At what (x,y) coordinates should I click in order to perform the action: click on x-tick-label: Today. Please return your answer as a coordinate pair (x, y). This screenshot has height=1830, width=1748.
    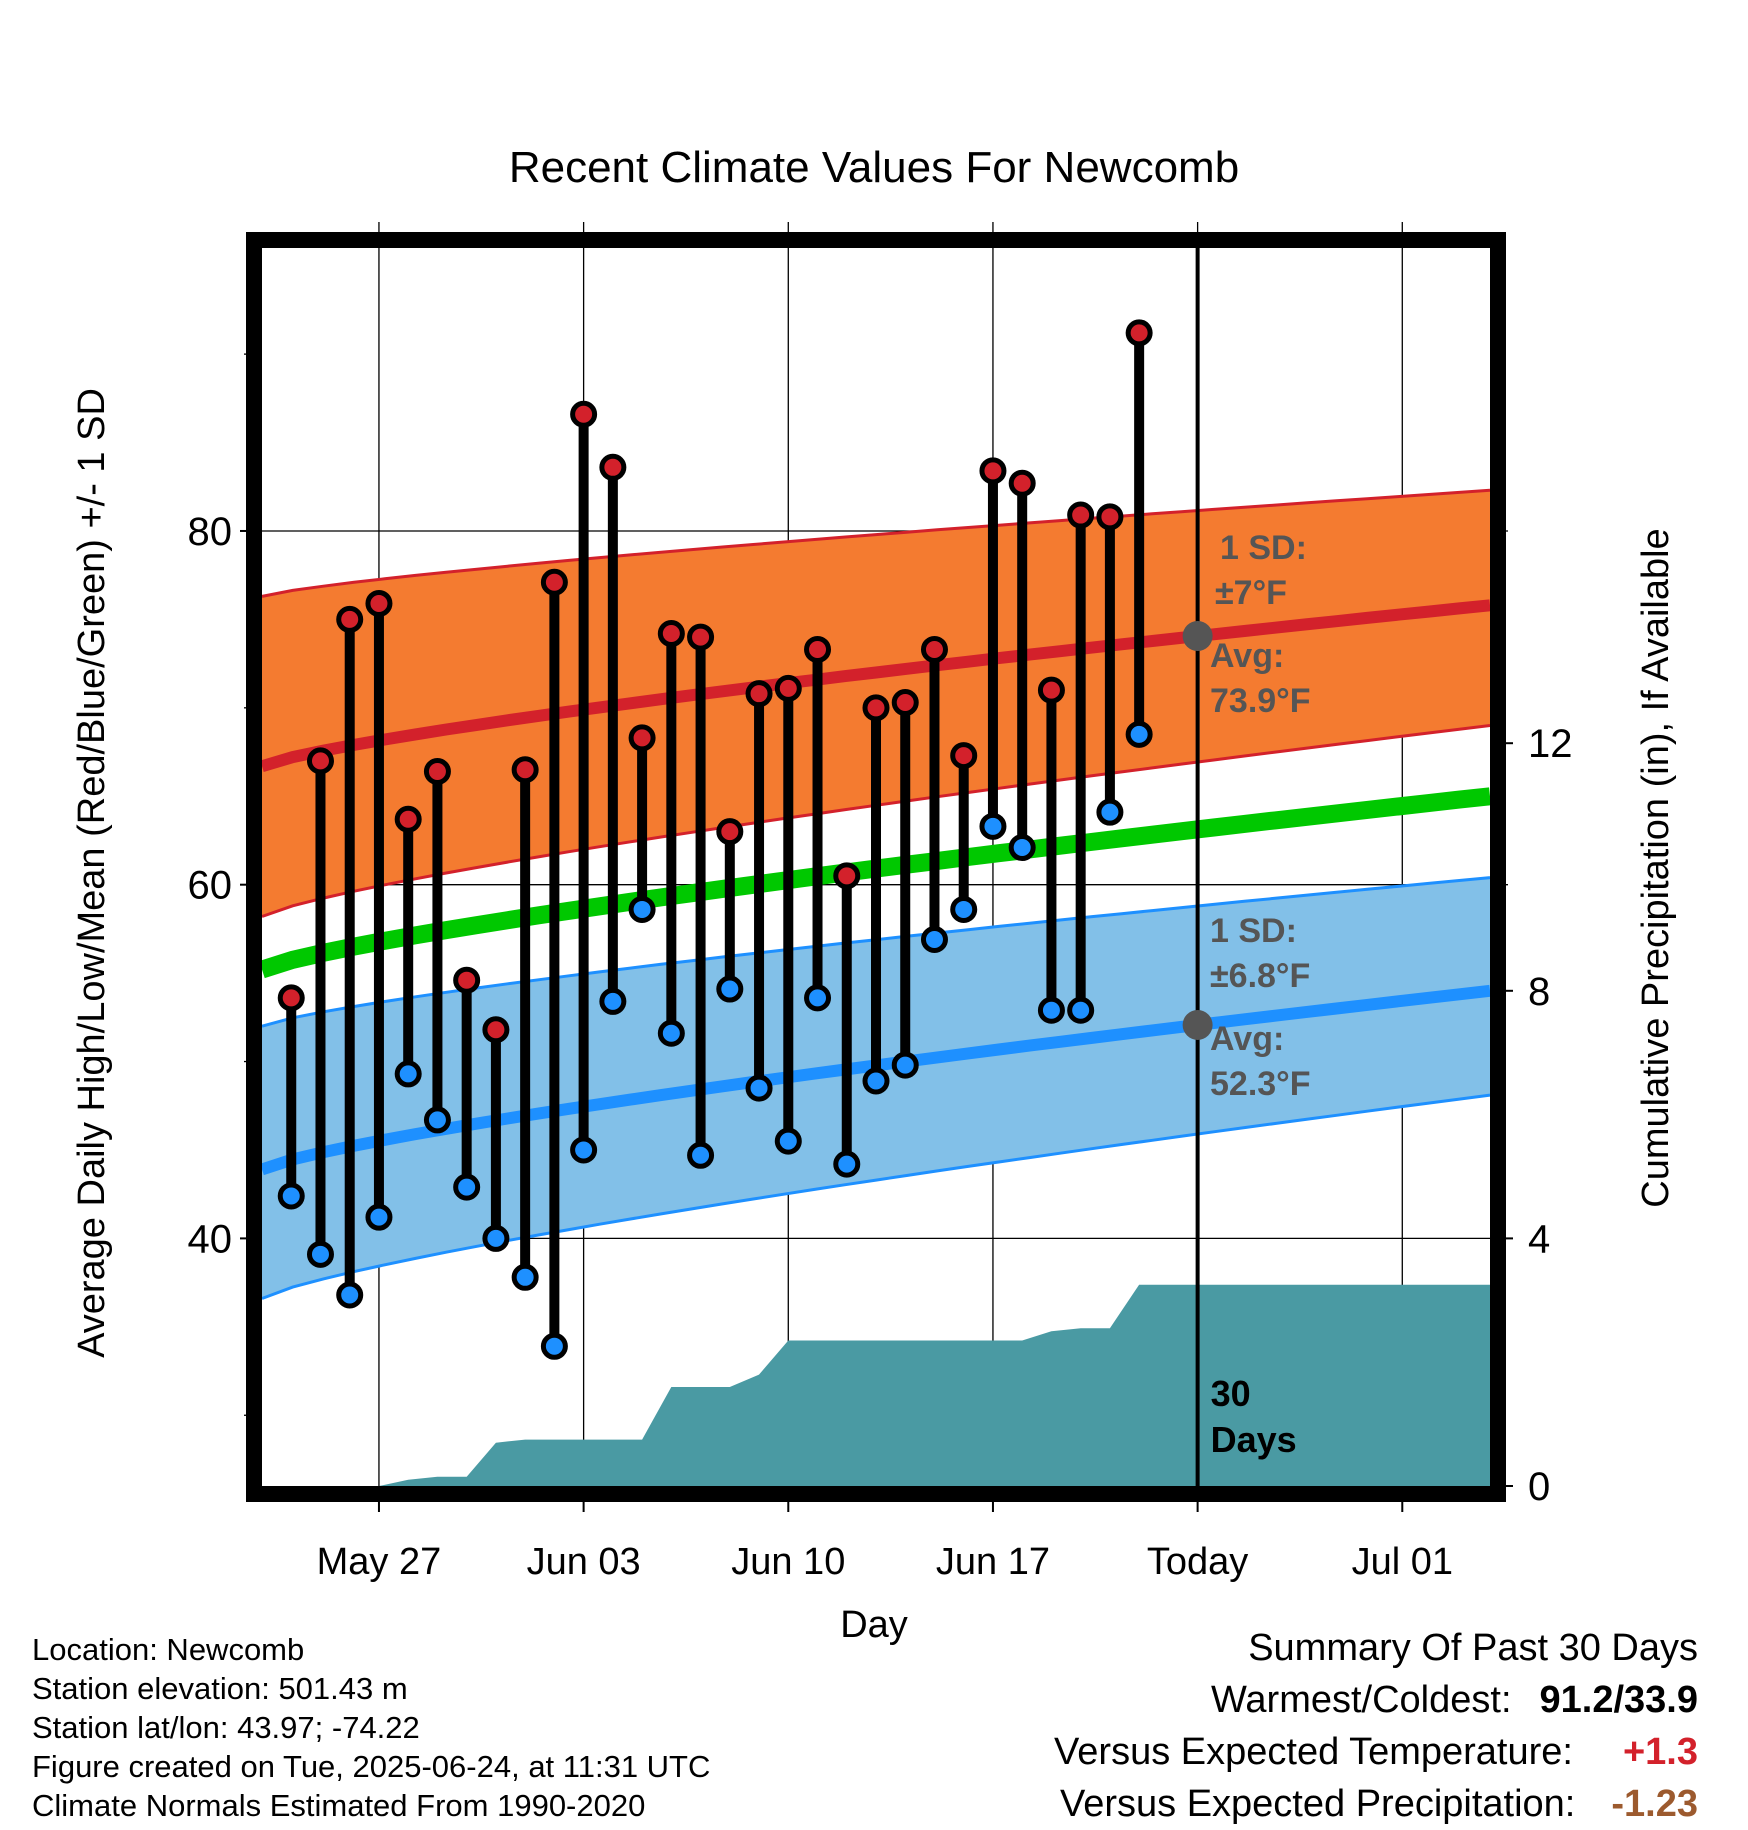
    Looking at the image, I should click on (1197, 1562).